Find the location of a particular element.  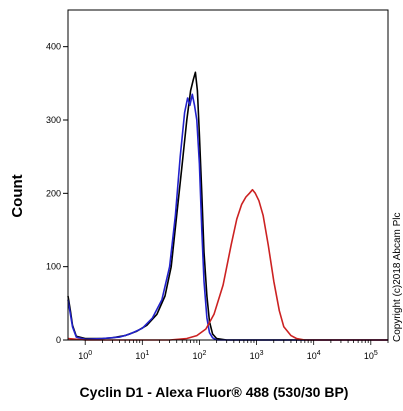

y-tick-label: 0 is located at coordinates (58, 340).